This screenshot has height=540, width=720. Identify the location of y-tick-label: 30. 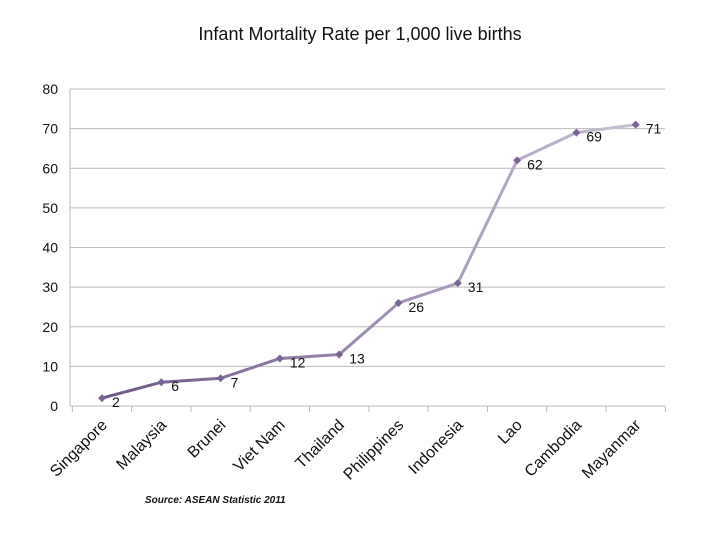
(50, 287).